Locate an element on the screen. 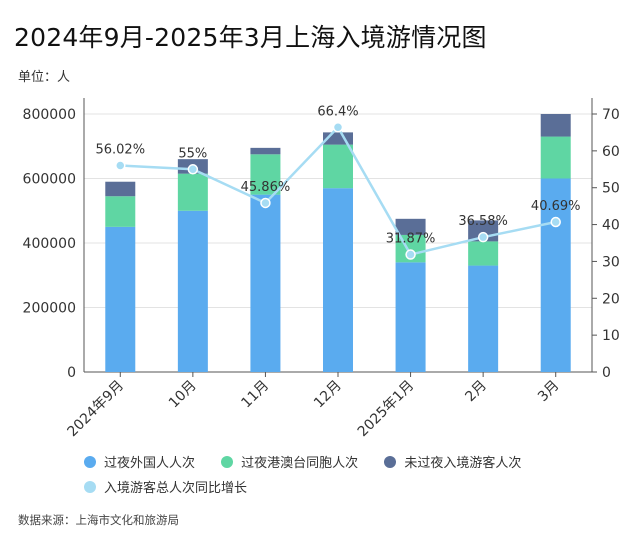 This screenshot has height=544, width=640. growth-data-label: 55% is located at coordinates (192, 153).